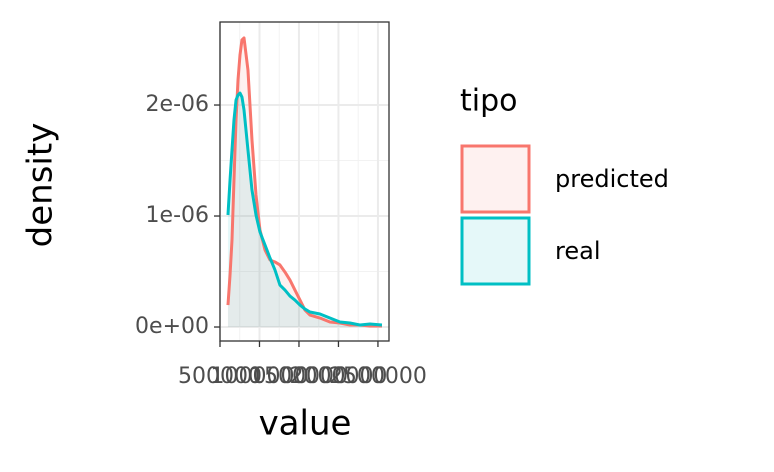 This screenshot has height=472, width=774. I want to click on y-tick-label: 0e+00, so click(172, 326).